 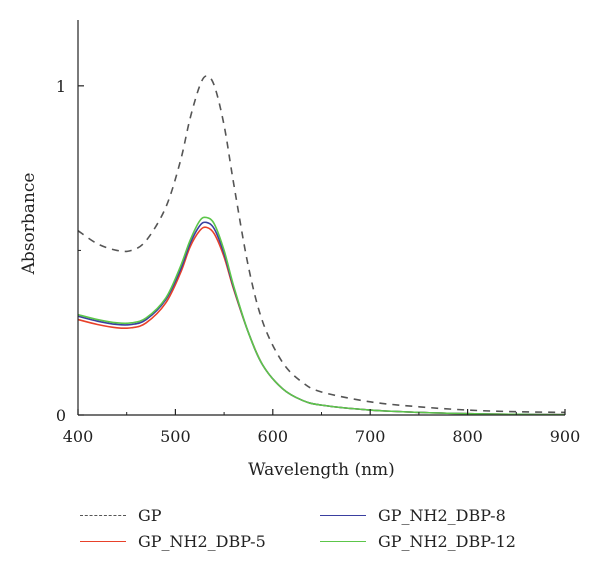 What do you see at coordinates (565, 436) in the screenshot?
I see `x-tick-label: 900` at bounding box center [565, 436].